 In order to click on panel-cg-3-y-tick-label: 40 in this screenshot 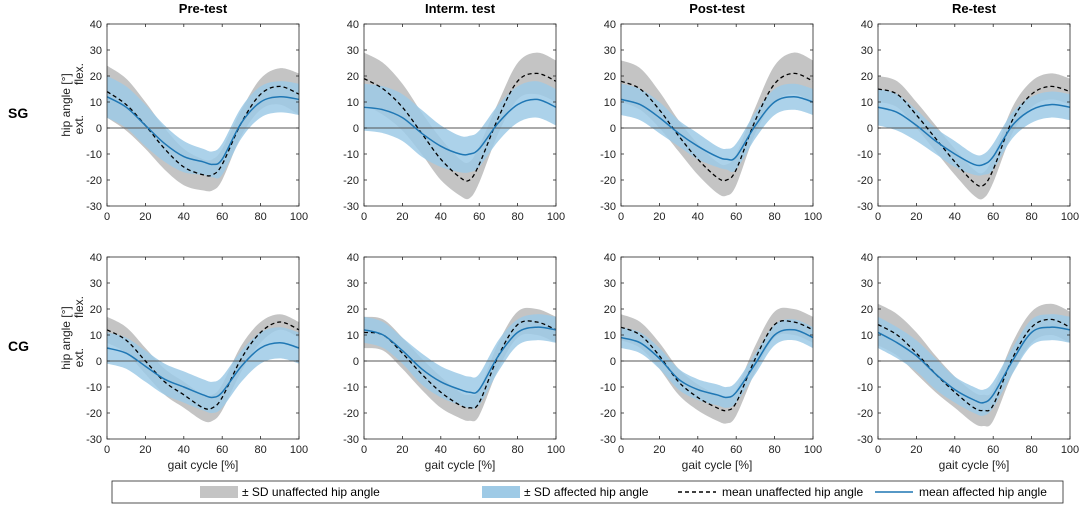, I will do `click(610, 258)`.